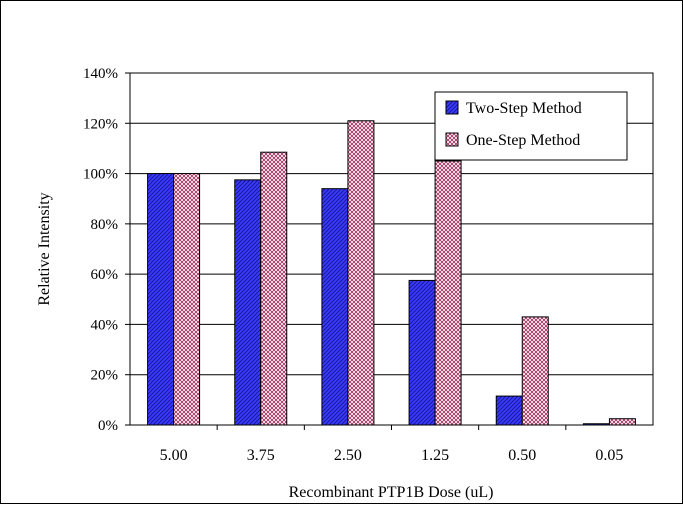 The image size is (683, 508). Describe the element at coordinates (523, 140) in the screenshot. I see `legend-label-one-step: One-Step Method` at that location.